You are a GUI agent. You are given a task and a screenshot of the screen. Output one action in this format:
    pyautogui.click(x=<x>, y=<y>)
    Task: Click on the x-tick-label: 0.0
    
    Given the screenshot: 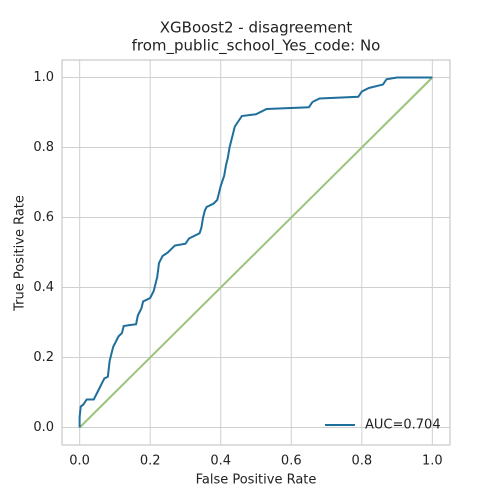 What is the action you would take?
    pyautogui.click(x=79, y=461)
    